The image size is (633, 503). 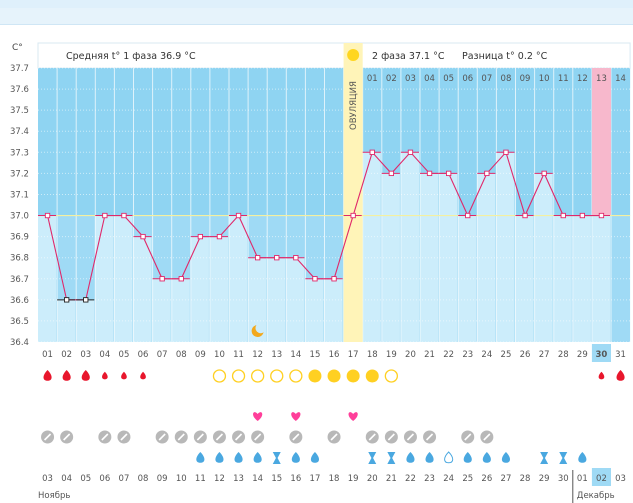 I want to click on date-label: 16, so click(x=295, y=479).